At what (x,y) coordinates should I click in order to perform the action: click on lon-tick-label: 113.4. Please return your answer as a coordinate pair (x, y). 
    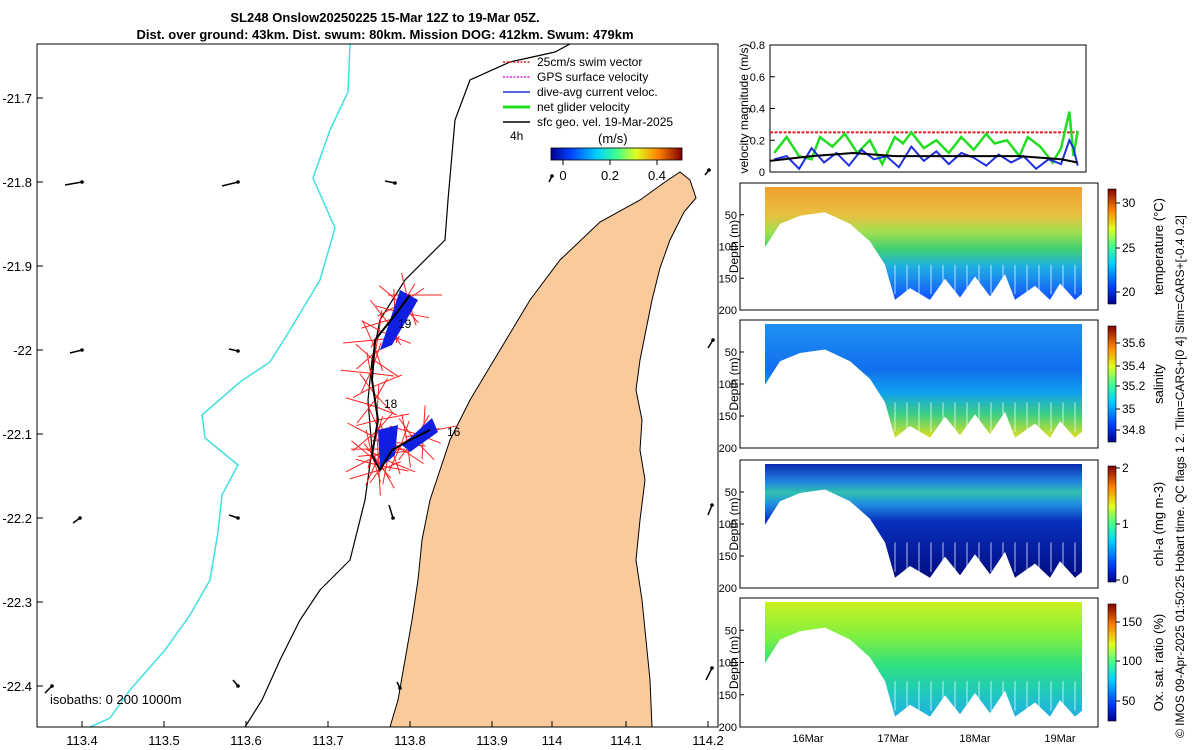
    Looking at the image, I should click on (82, 740).